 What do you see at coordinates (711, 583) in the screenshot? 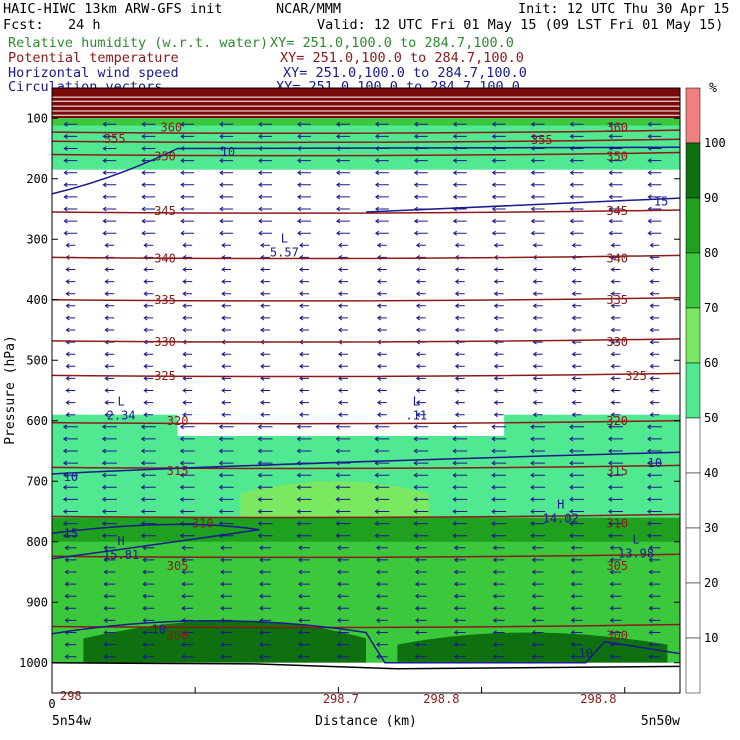
I see `colorbar-label: 20` at bounding box center [711, 583].